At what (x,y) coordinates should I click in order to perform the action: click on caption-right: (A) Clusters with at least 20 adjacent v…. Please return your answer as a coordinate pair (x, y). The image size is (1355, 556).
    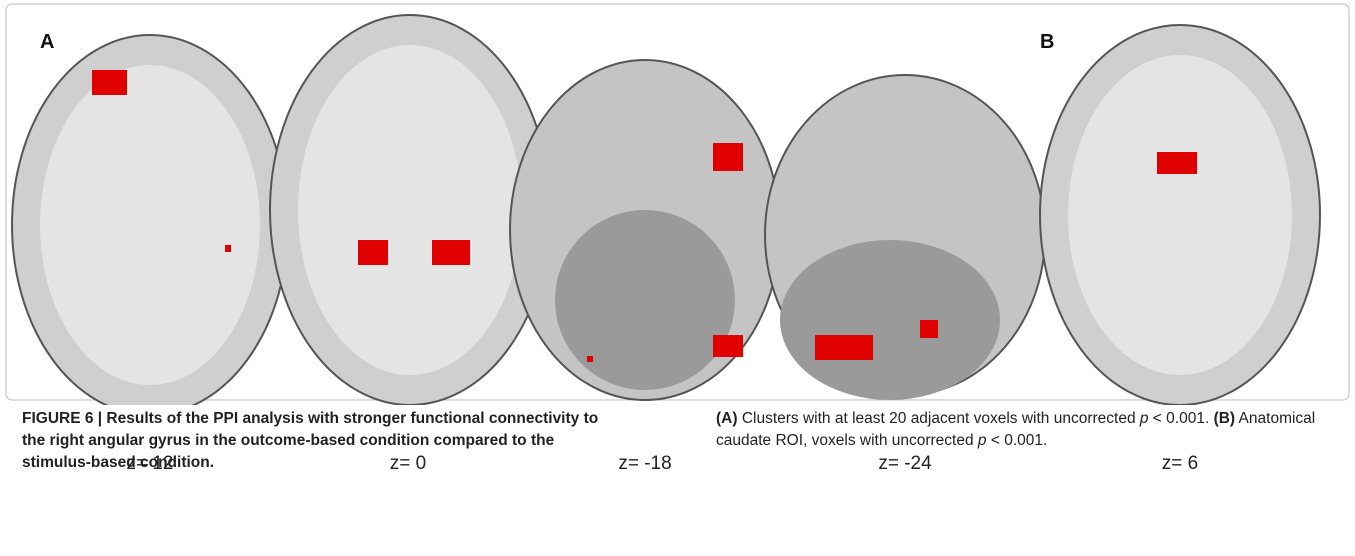
    Looking at the image, I should click on (1016, 430).